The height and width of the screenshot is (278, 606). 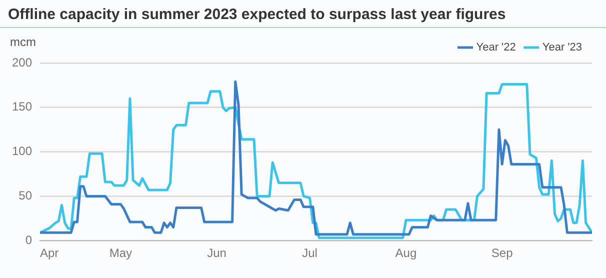 What do you see at coordinates (310, 253) in the screenshot?
I see `x-tick-label: Jul` at bounding box center [310, 253].